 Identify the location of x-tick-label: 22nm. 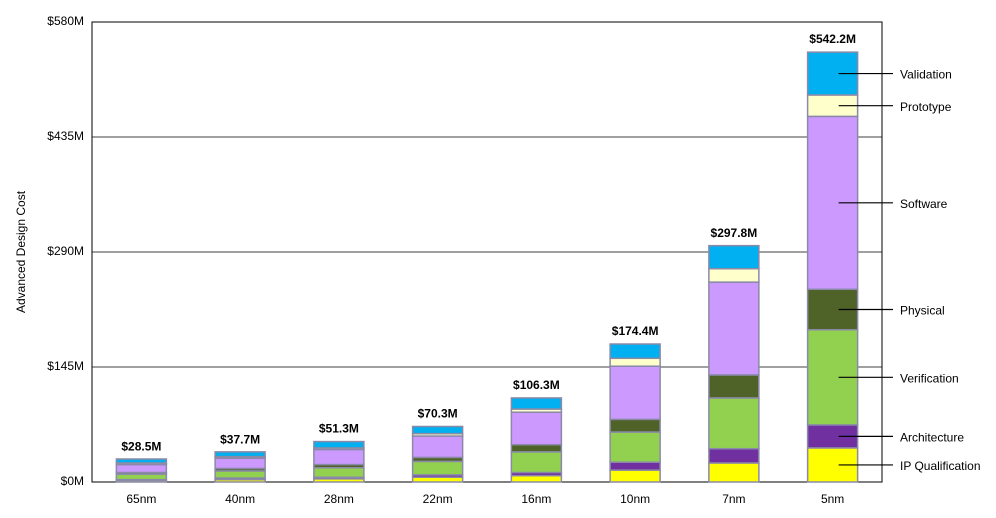
(438, 499).